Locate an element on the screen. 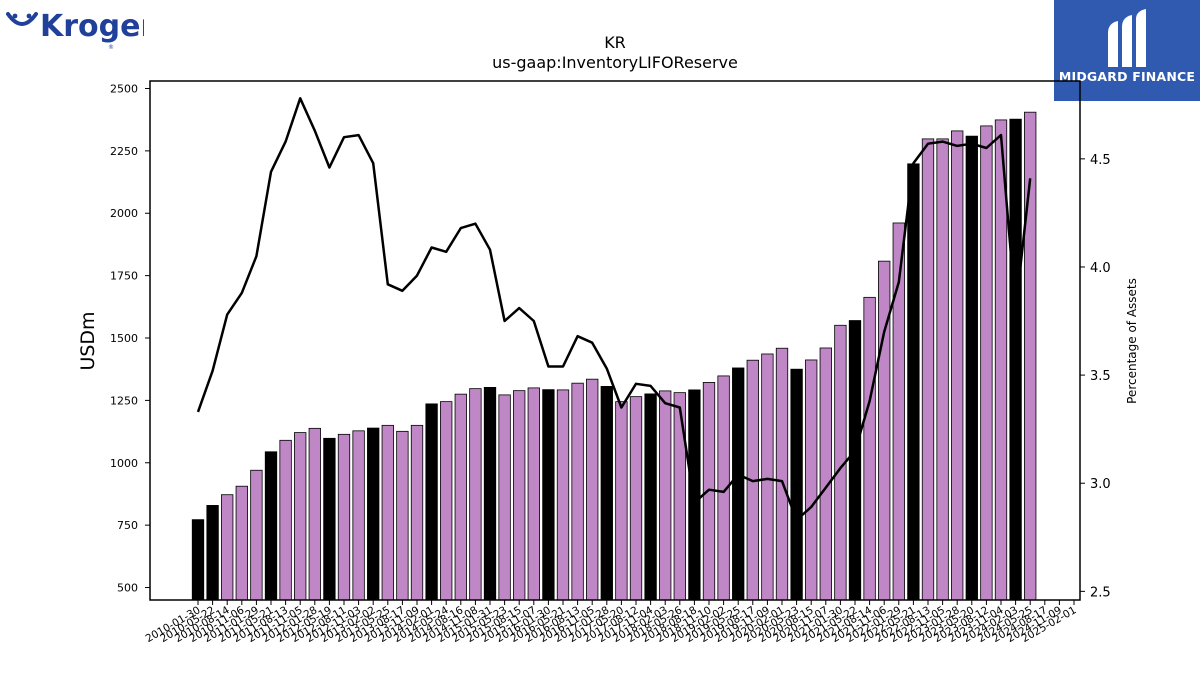  y2-tick-label: 3.0 is located at coordinates (1100, 484).